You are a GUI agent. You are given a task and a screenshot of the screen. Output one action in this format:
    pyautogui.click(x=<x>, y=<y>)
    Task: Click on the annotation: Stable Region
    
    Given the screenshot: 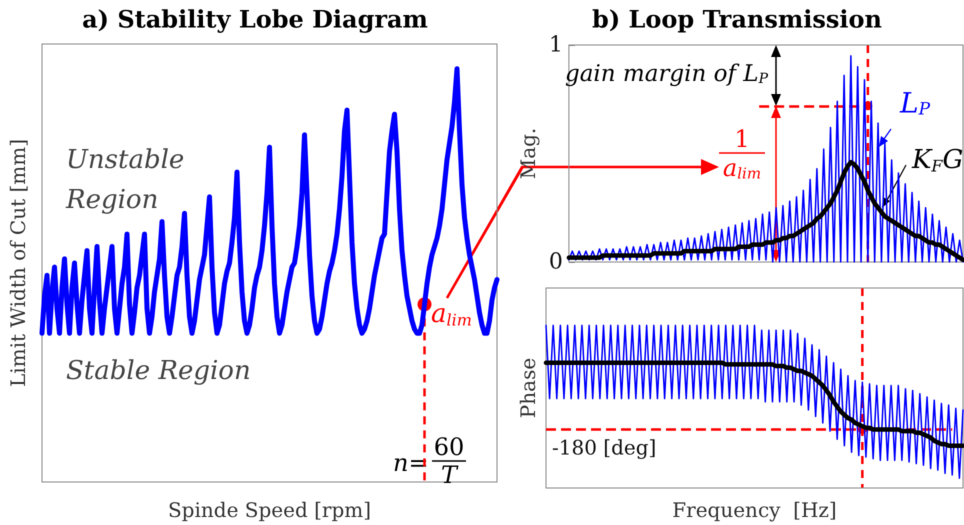 What is the action you would take?
    pyautogui.click(x=158, y=371)
    